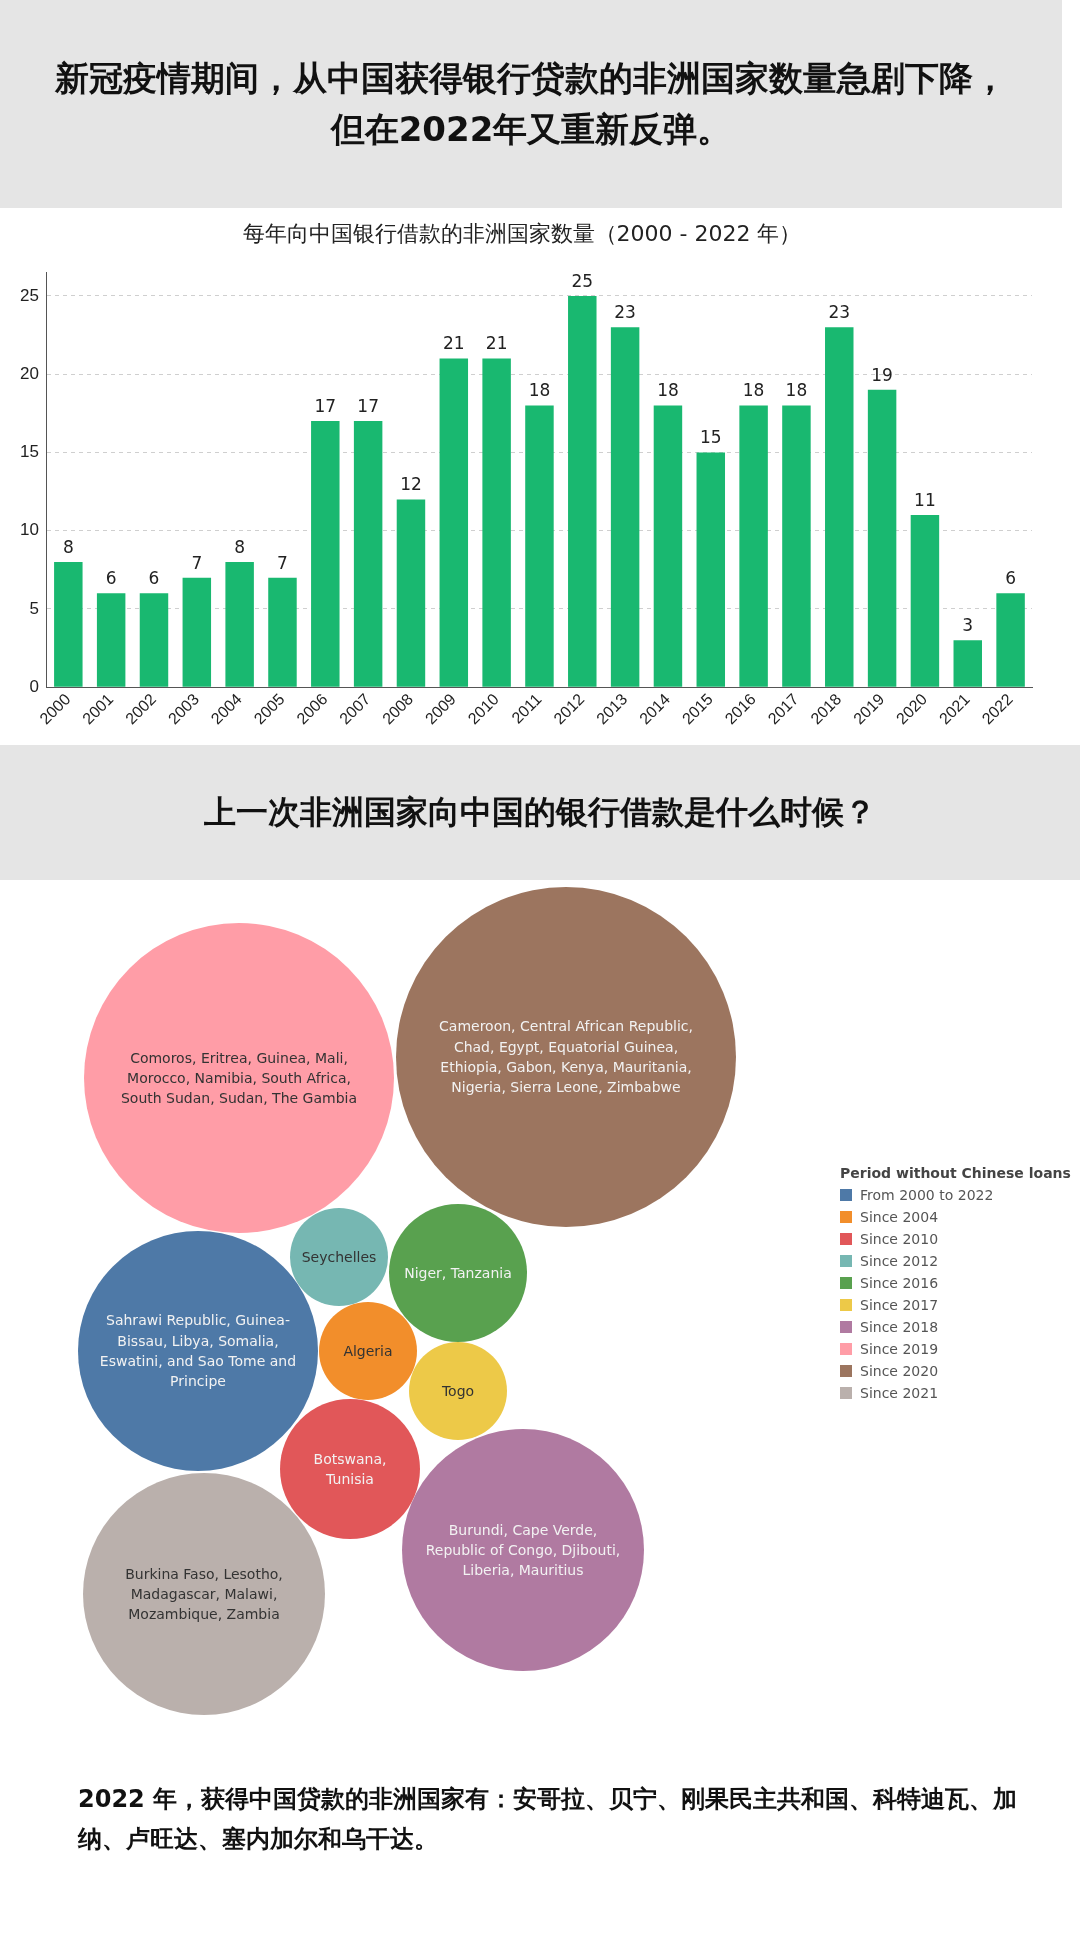 The width and height of the screenshot is (1080, 1952). I want to click on circle: Cameroon, Central African Republic, Chad, Egypt, Equatorial Guinea, Ethiopia, Gabon, Kenya, Mauritania, Nigeria, Sierra Leone, Zimbabwe, so click(566, 1057).